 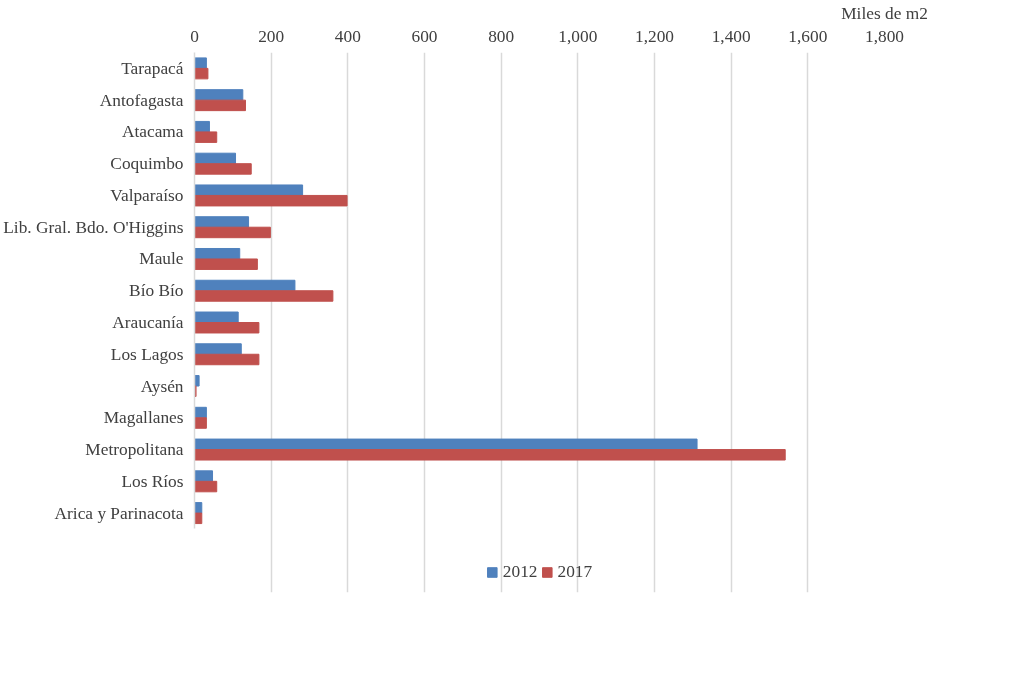 I want to click on y-tick-label: Maule, so click(x=161, y=259).